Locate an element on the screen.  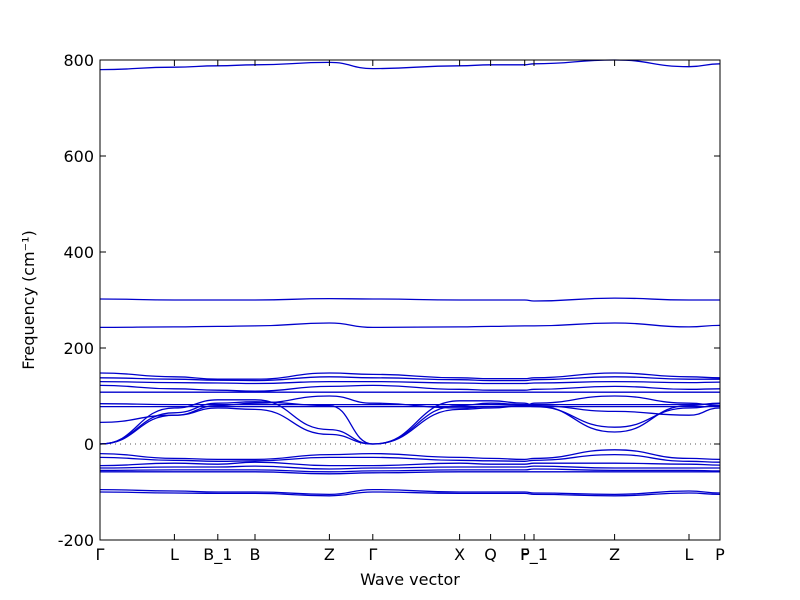
x-tick-label: F is located at coordinates (524, 554).